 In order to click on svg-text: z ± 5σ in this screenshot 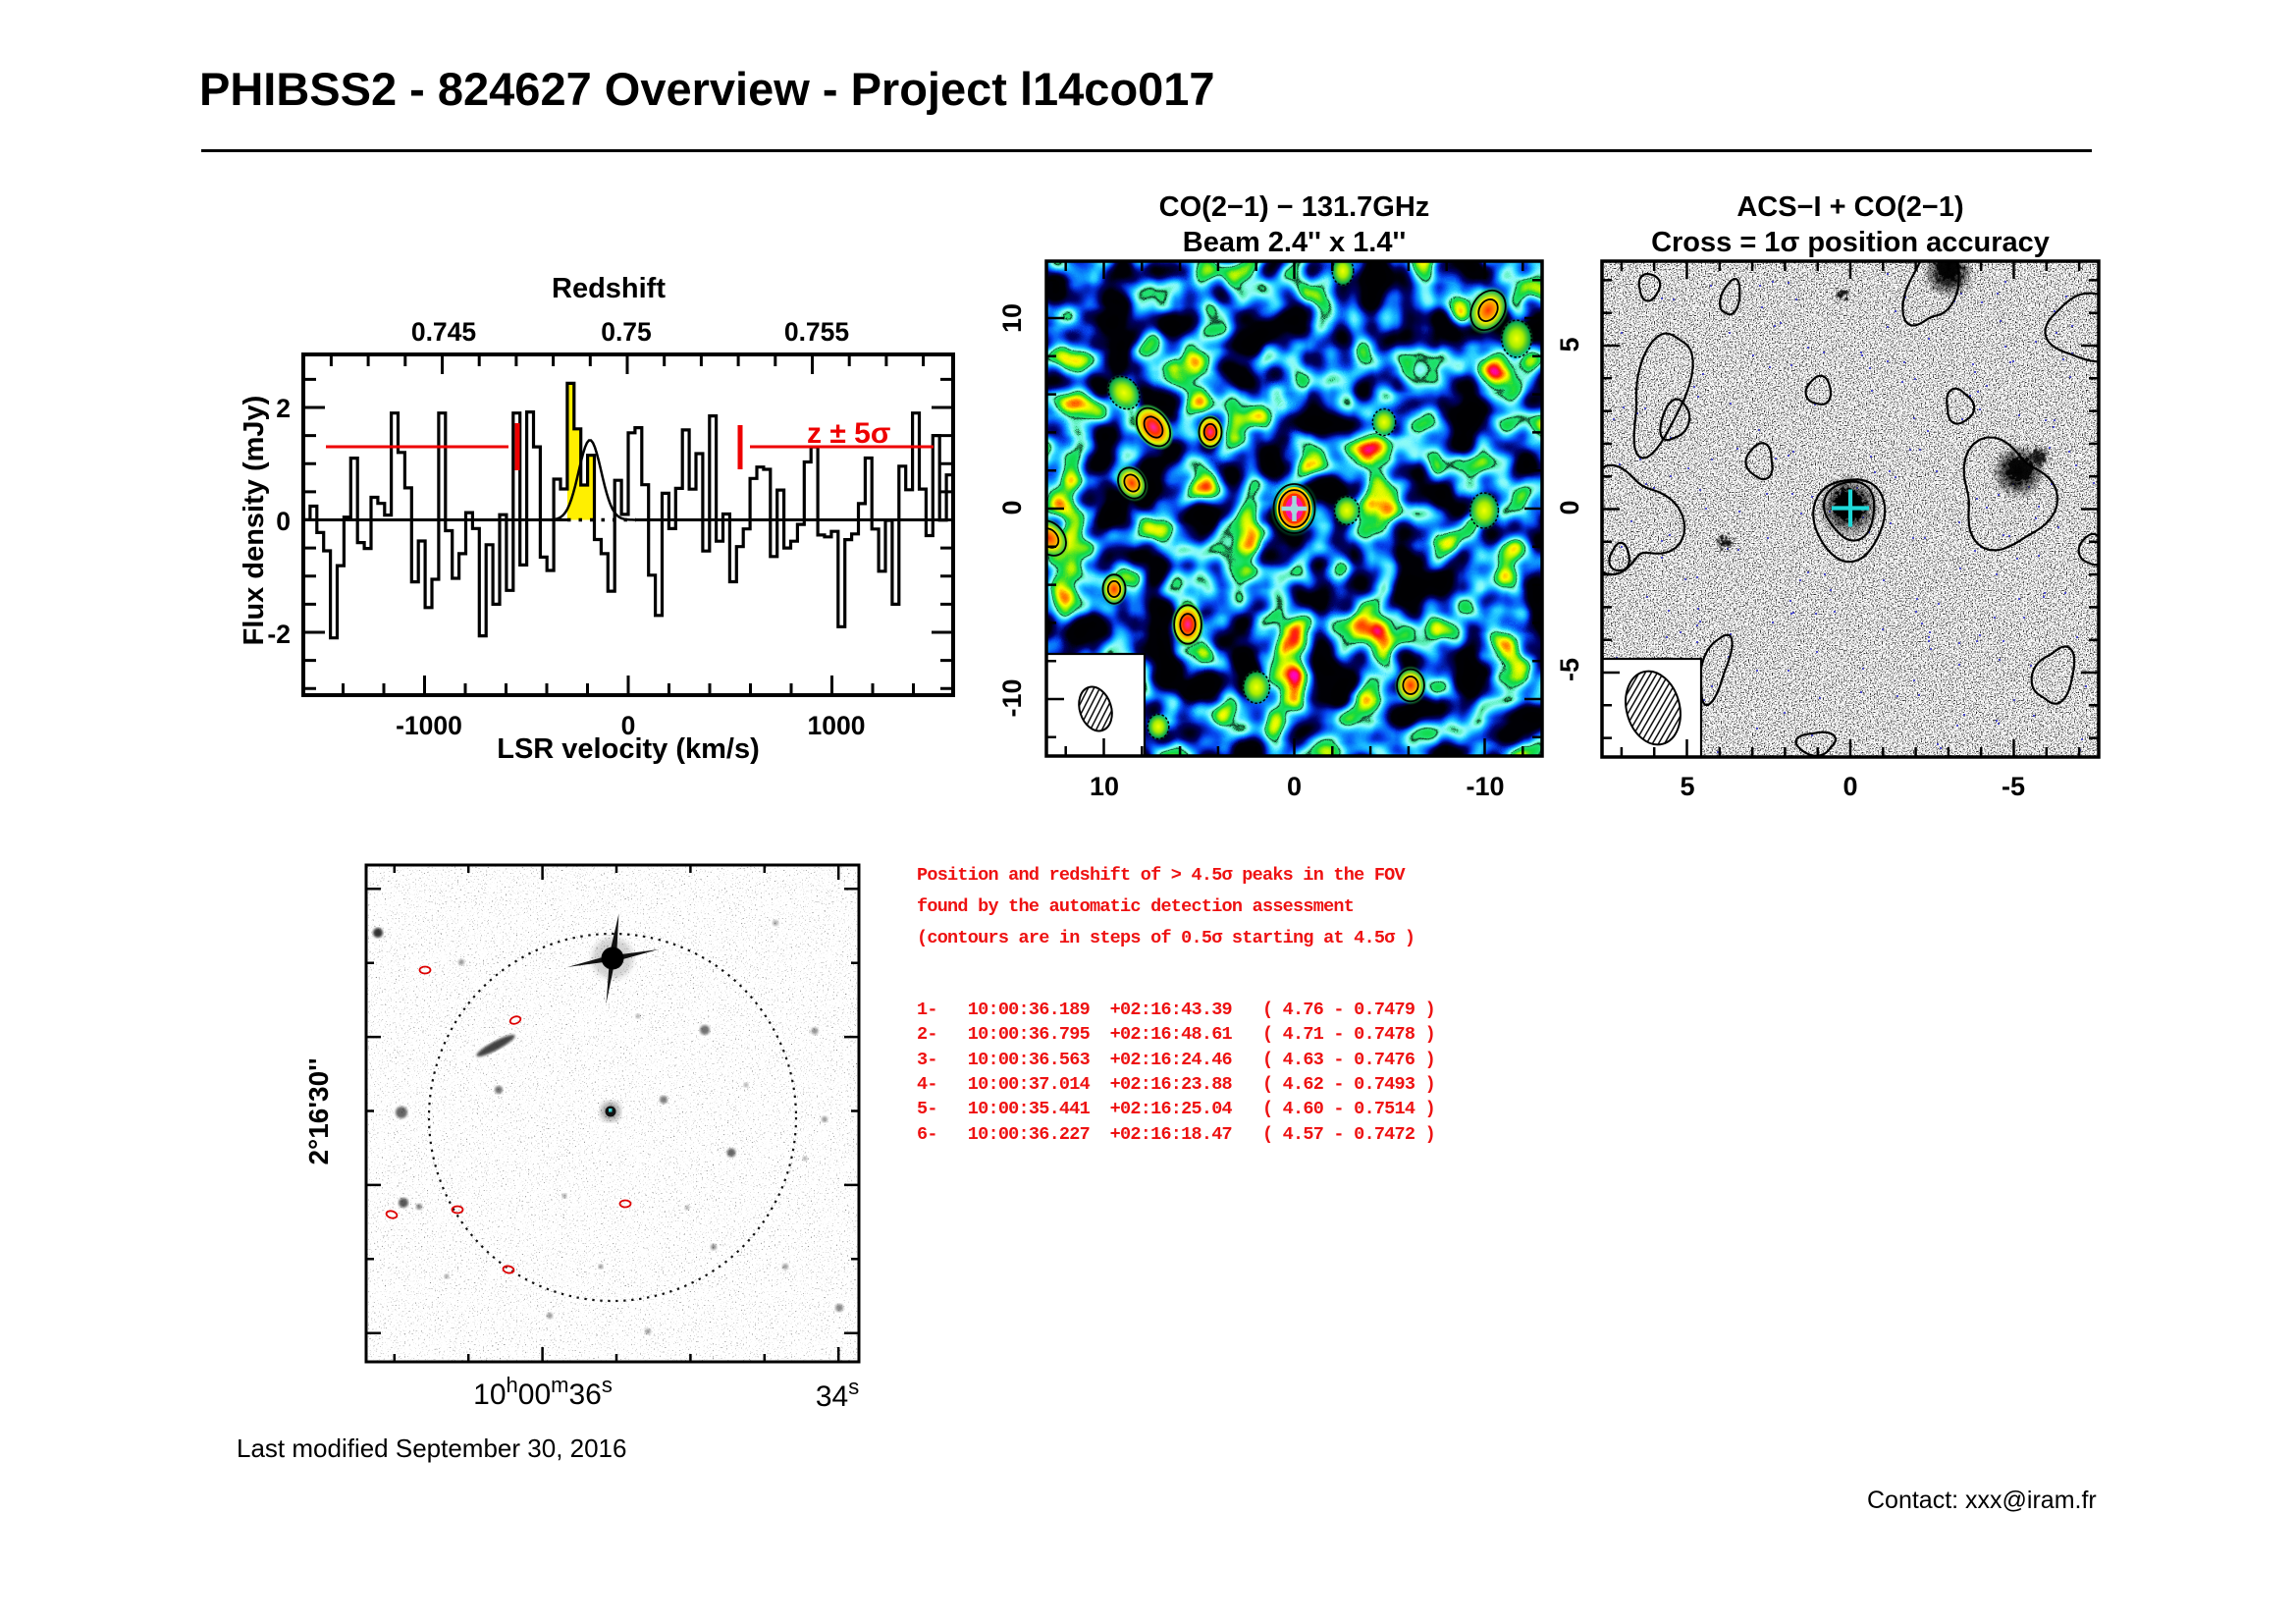, I will do `click(849, 434)`.